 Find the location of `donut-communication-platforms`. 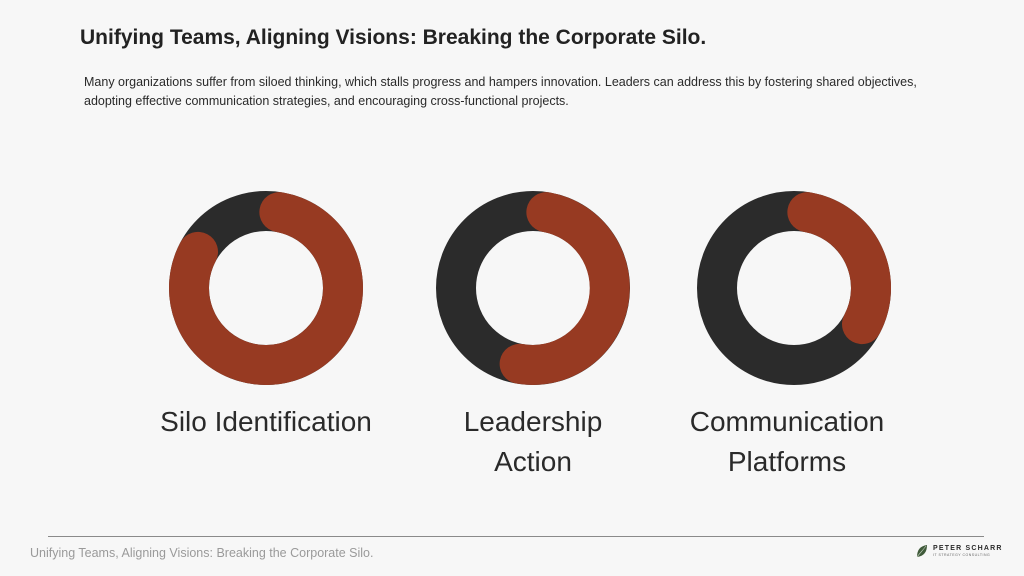

donut-communication-platforms is located at coordinates (794, 288).